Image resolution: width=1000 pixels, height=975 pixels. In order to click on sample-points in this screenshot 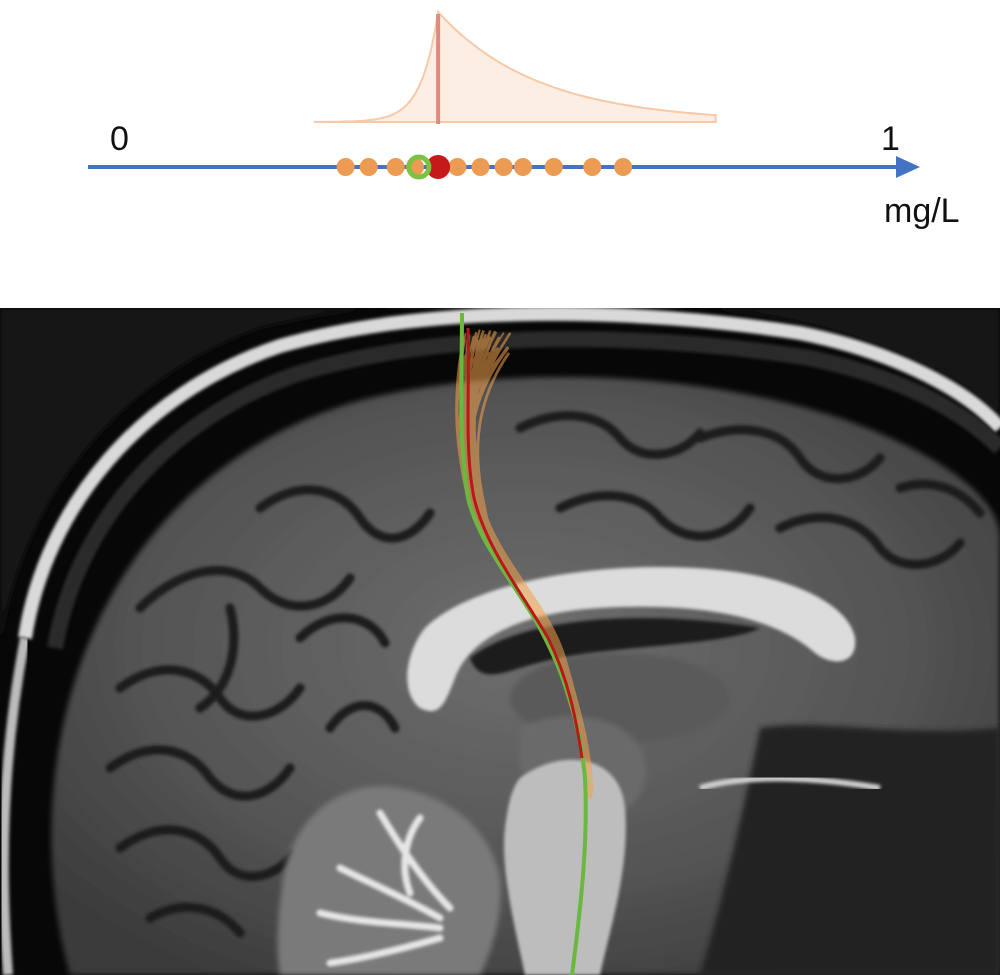, I will do `click(484, 167)`.